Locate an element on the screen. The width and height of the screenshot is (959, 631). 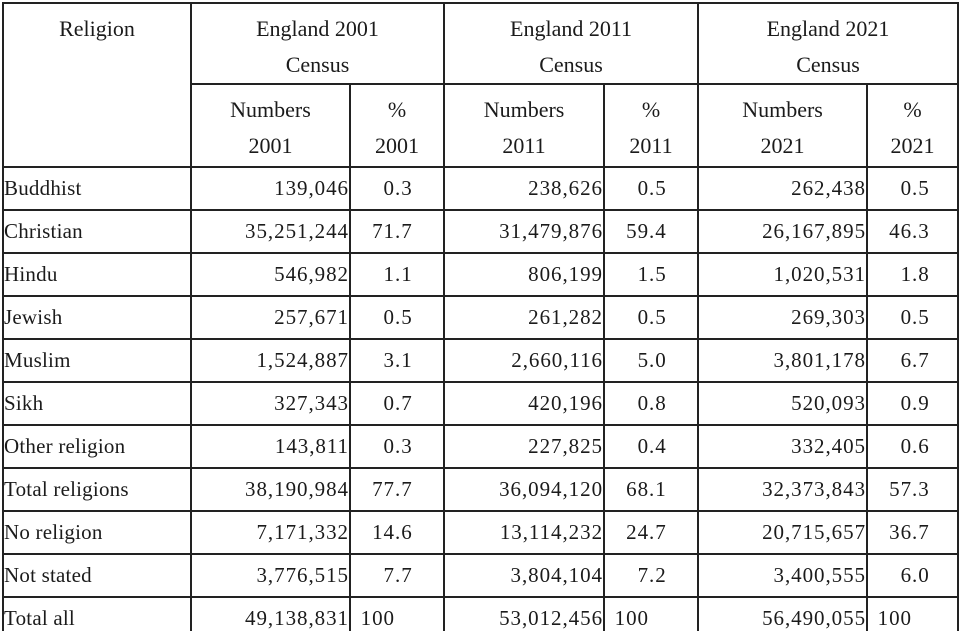
numbers-2021-cell: 20,715,657 is located at coordinates (783, 533).